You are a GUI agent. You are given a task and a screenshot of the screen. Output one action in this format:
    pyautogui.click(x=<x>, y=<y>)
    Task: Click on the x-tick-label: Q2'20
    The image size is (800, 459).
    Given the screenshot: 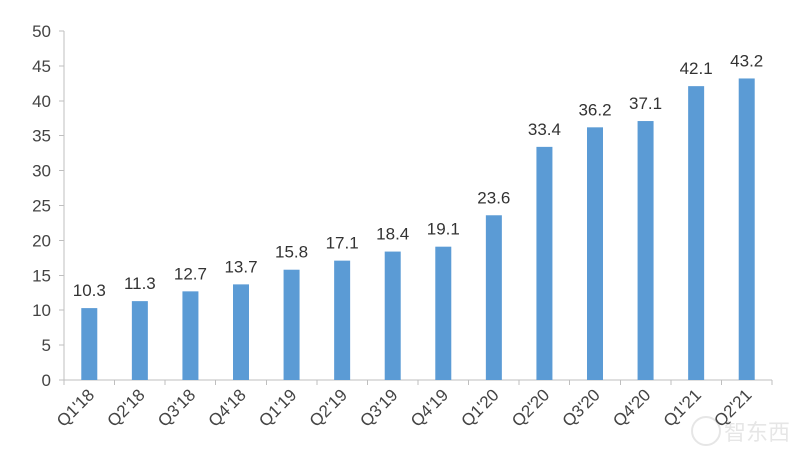 What is the action you would take?
    pyautogui.click(x=530, y=407)
    